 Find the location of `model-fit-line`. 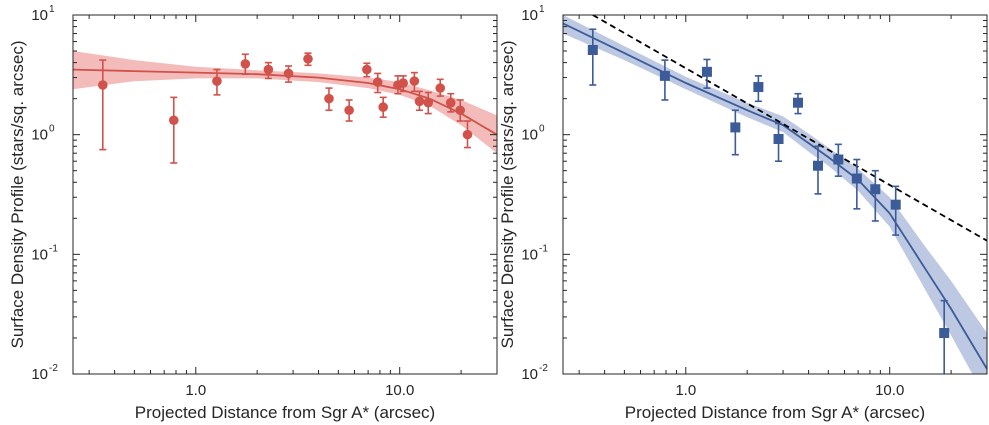

model-fit-line is located at coordinates (285, 102).